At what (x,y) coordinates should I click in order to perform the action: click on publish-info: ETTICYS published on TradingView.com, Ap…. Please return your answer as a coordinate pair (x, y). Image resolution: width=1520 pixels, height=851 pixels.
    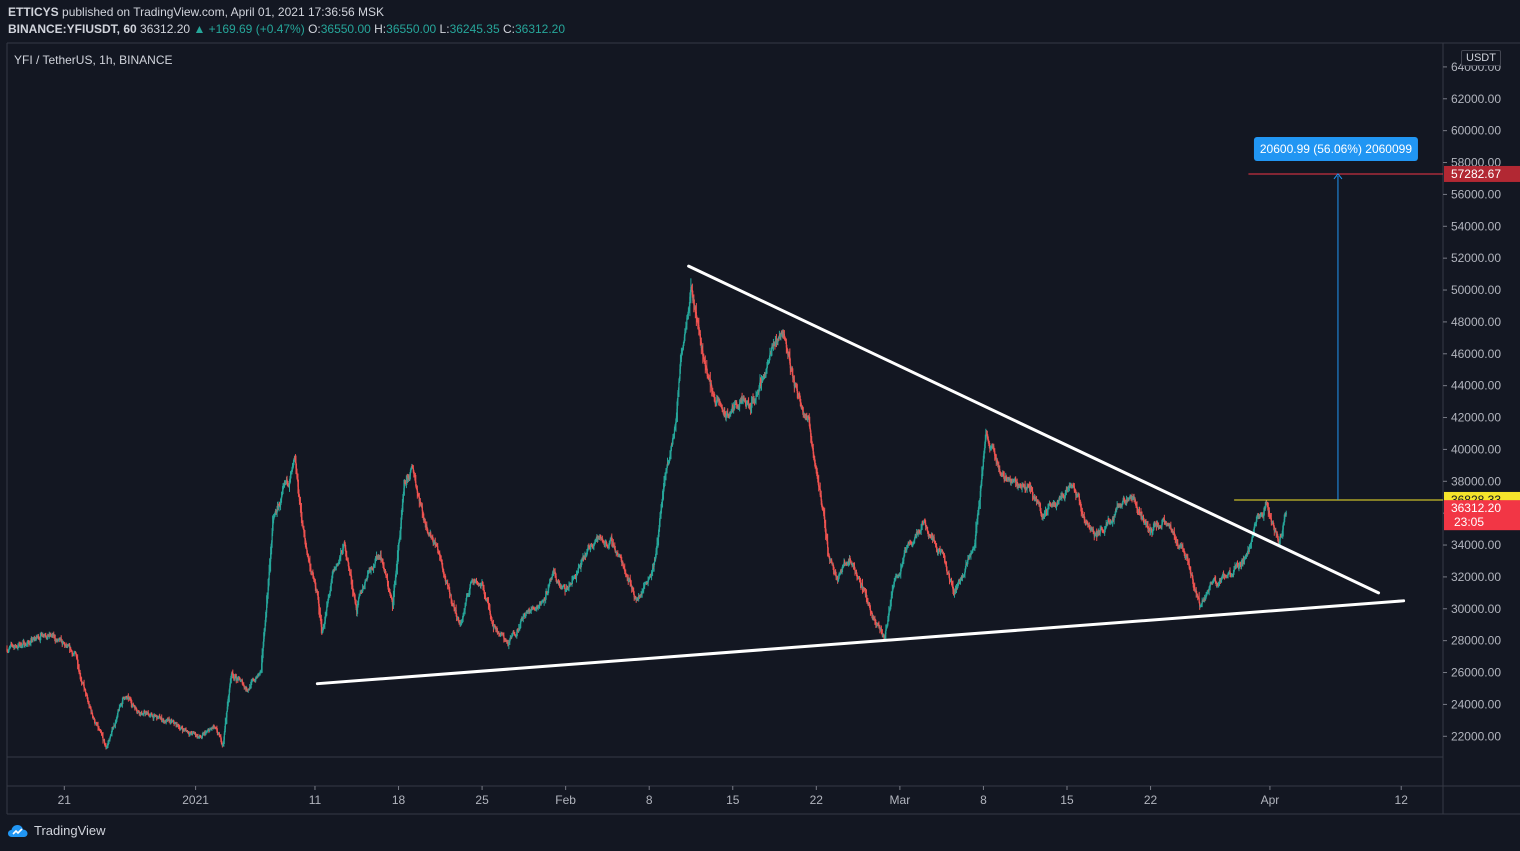
    Looking at the image, I should click on (196, 12).